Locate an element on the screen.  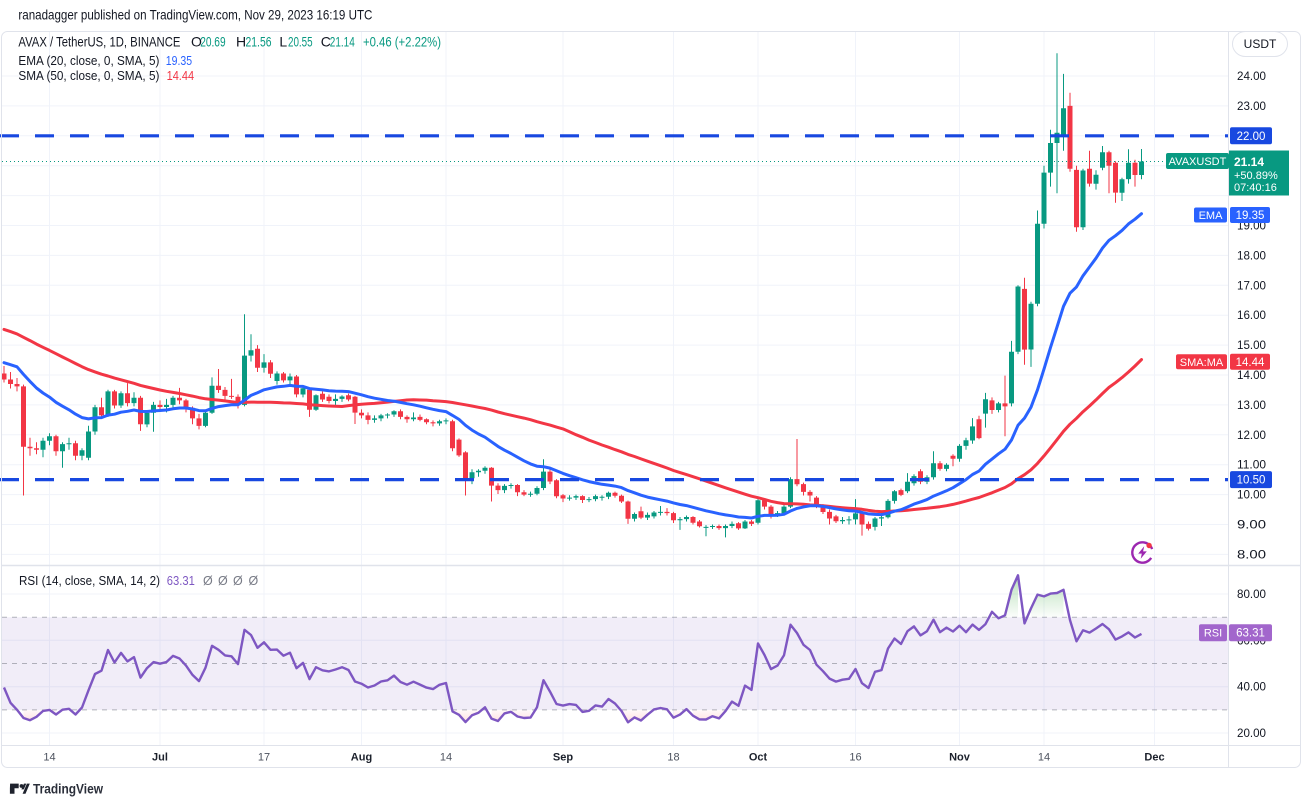
svg-text: 15.00 is located at coordinates (1251, 345).